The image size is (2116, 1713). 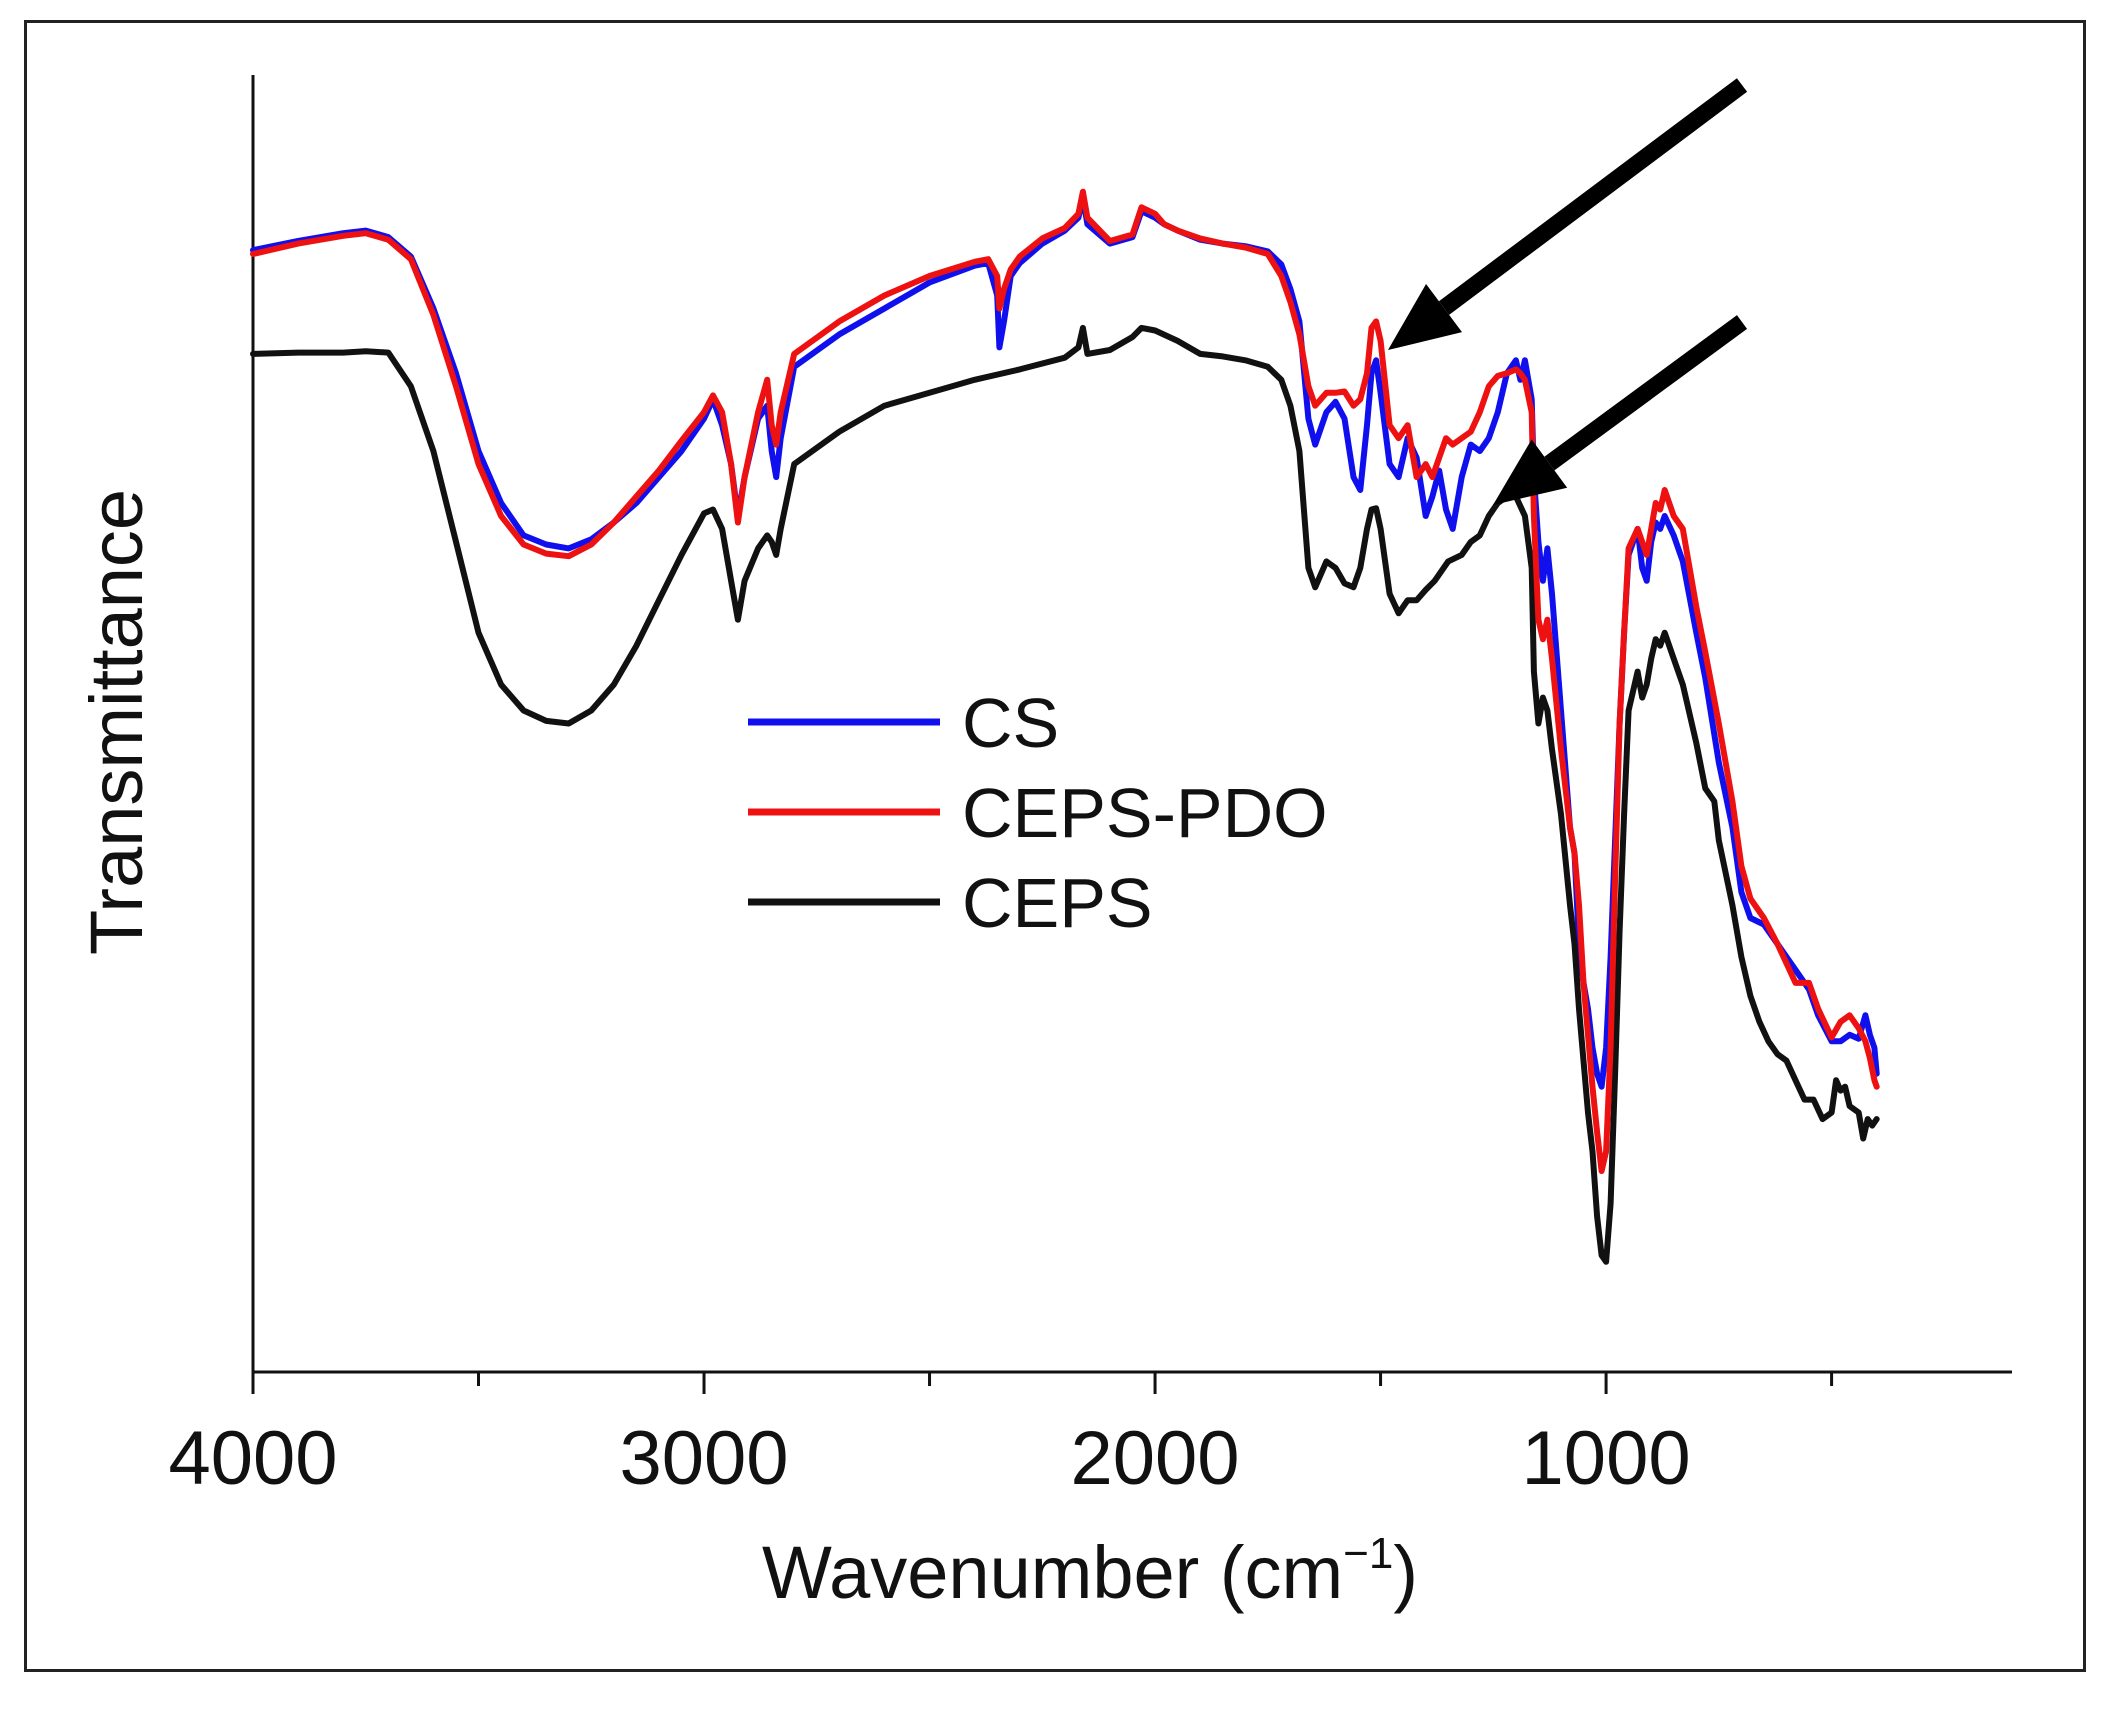 What do you see at coordinates (1155, 1458) in the screenshot?
I see `x-tick-label-2000: 2000` at bounding box center [1155, 1458].